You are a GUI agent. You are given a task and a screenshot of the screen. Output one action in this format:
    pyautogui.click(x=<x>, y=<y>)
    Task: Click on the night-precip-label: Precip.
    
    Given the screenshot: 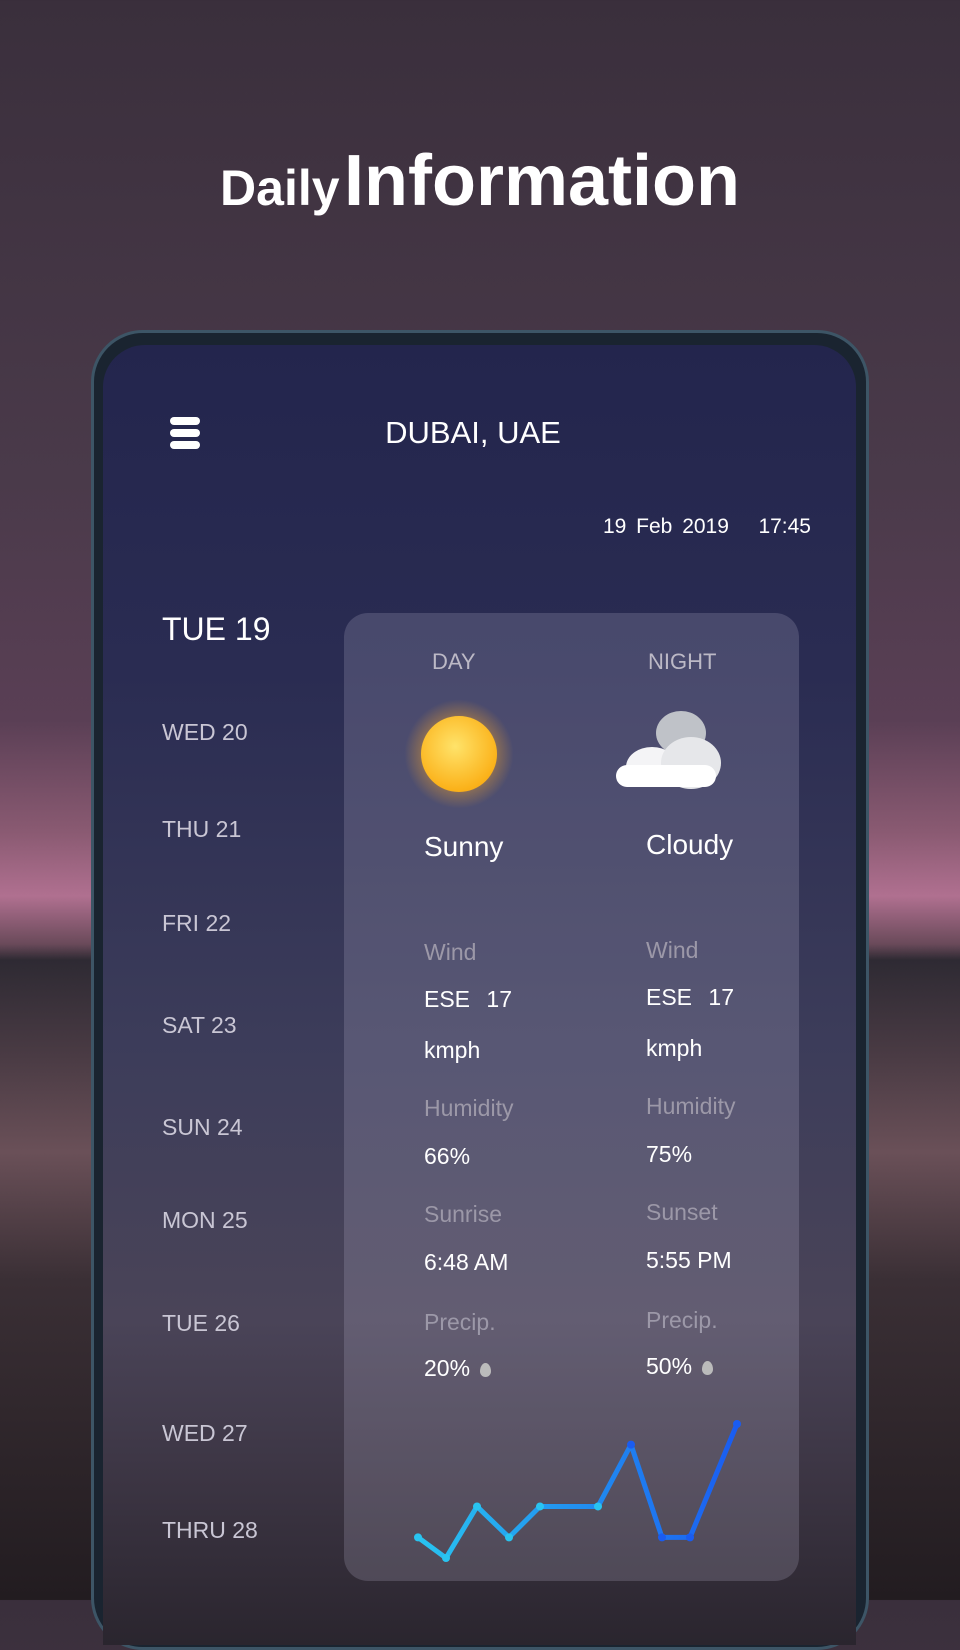 What is the action you would take?
    pyautogui.click(x=682, y=1320)
    